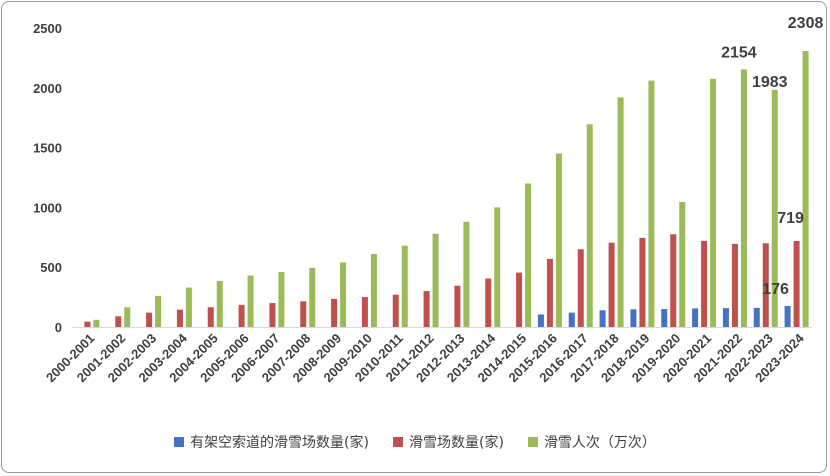 The image size is (830, 476). What do you see at coordinates (435, 280) in the screenshot?
I see `bar-series-2-2011-2012` at bounding box center [435, 280].